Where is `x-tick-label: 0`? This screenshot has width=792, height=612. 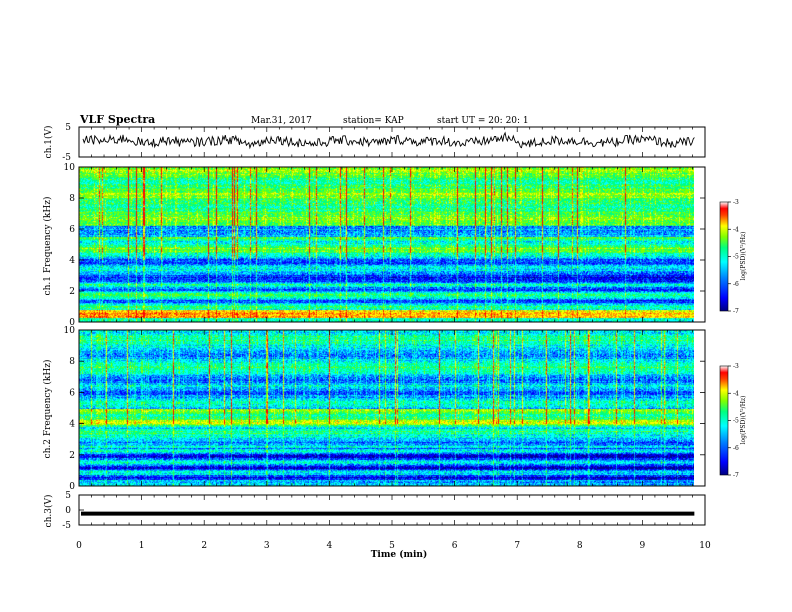
x-tick-label: 0 is located at coordinates (79, 546).